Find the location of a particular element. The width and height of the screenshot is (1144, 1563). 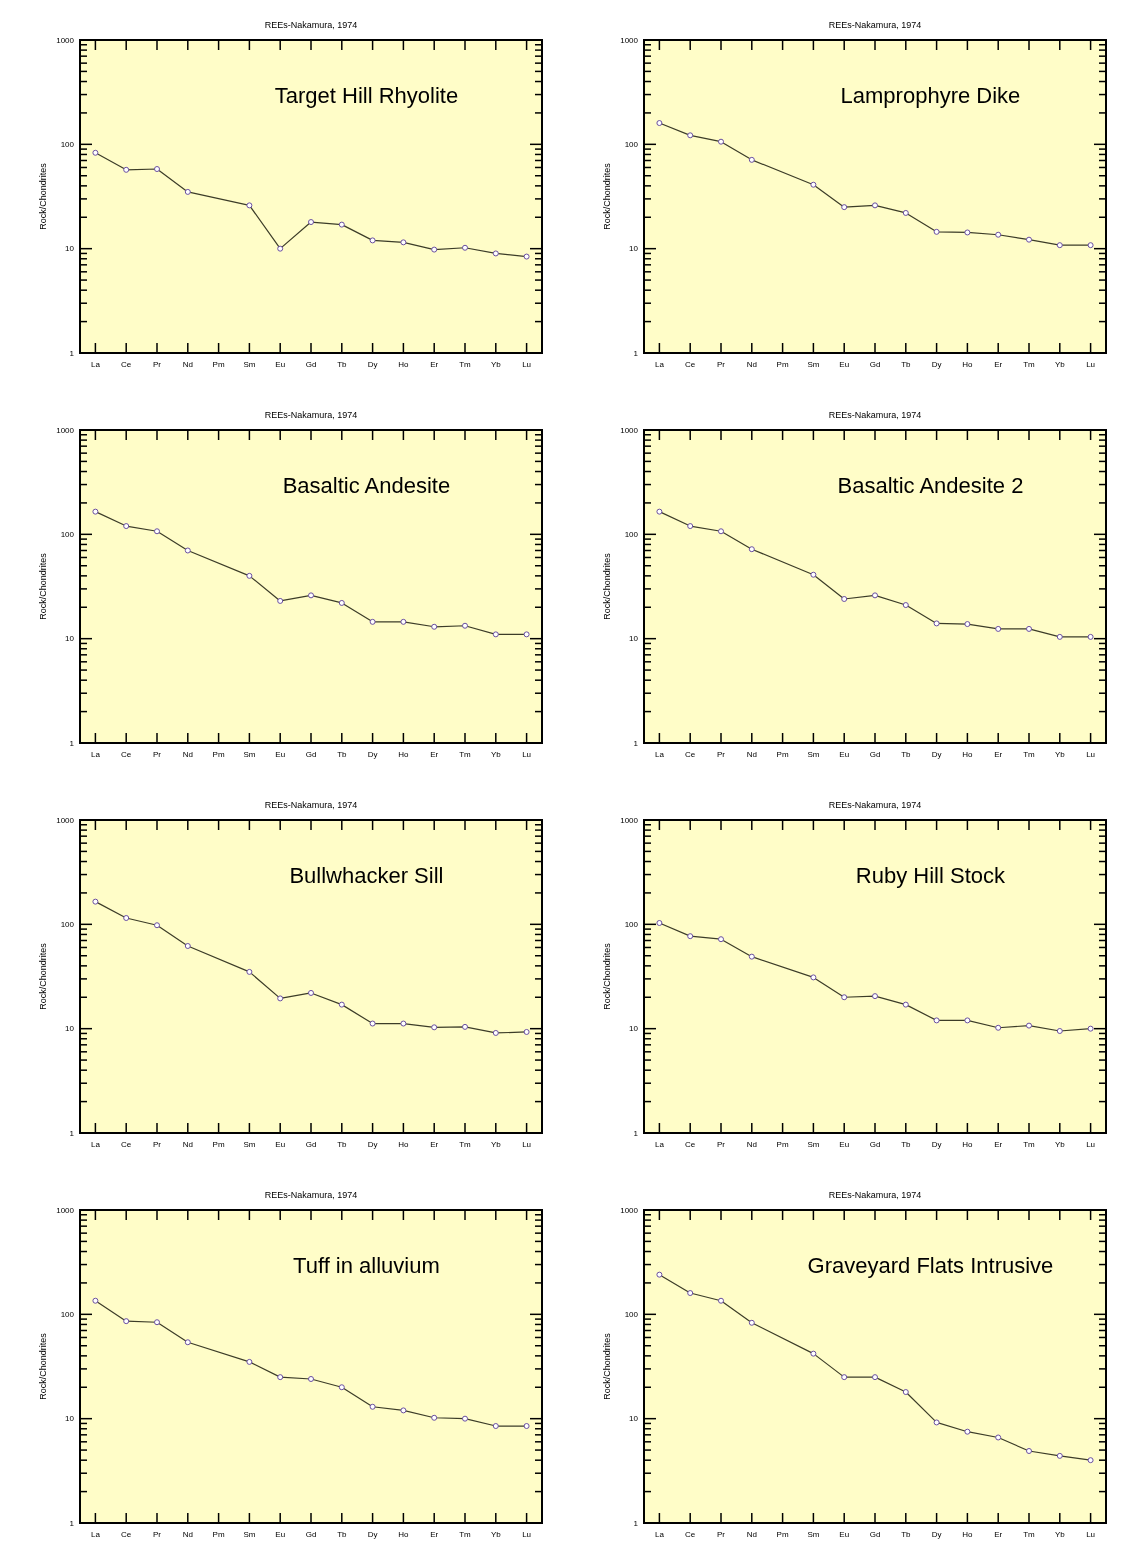

x-tick-label: Pm is located at coordinates (782, 364).